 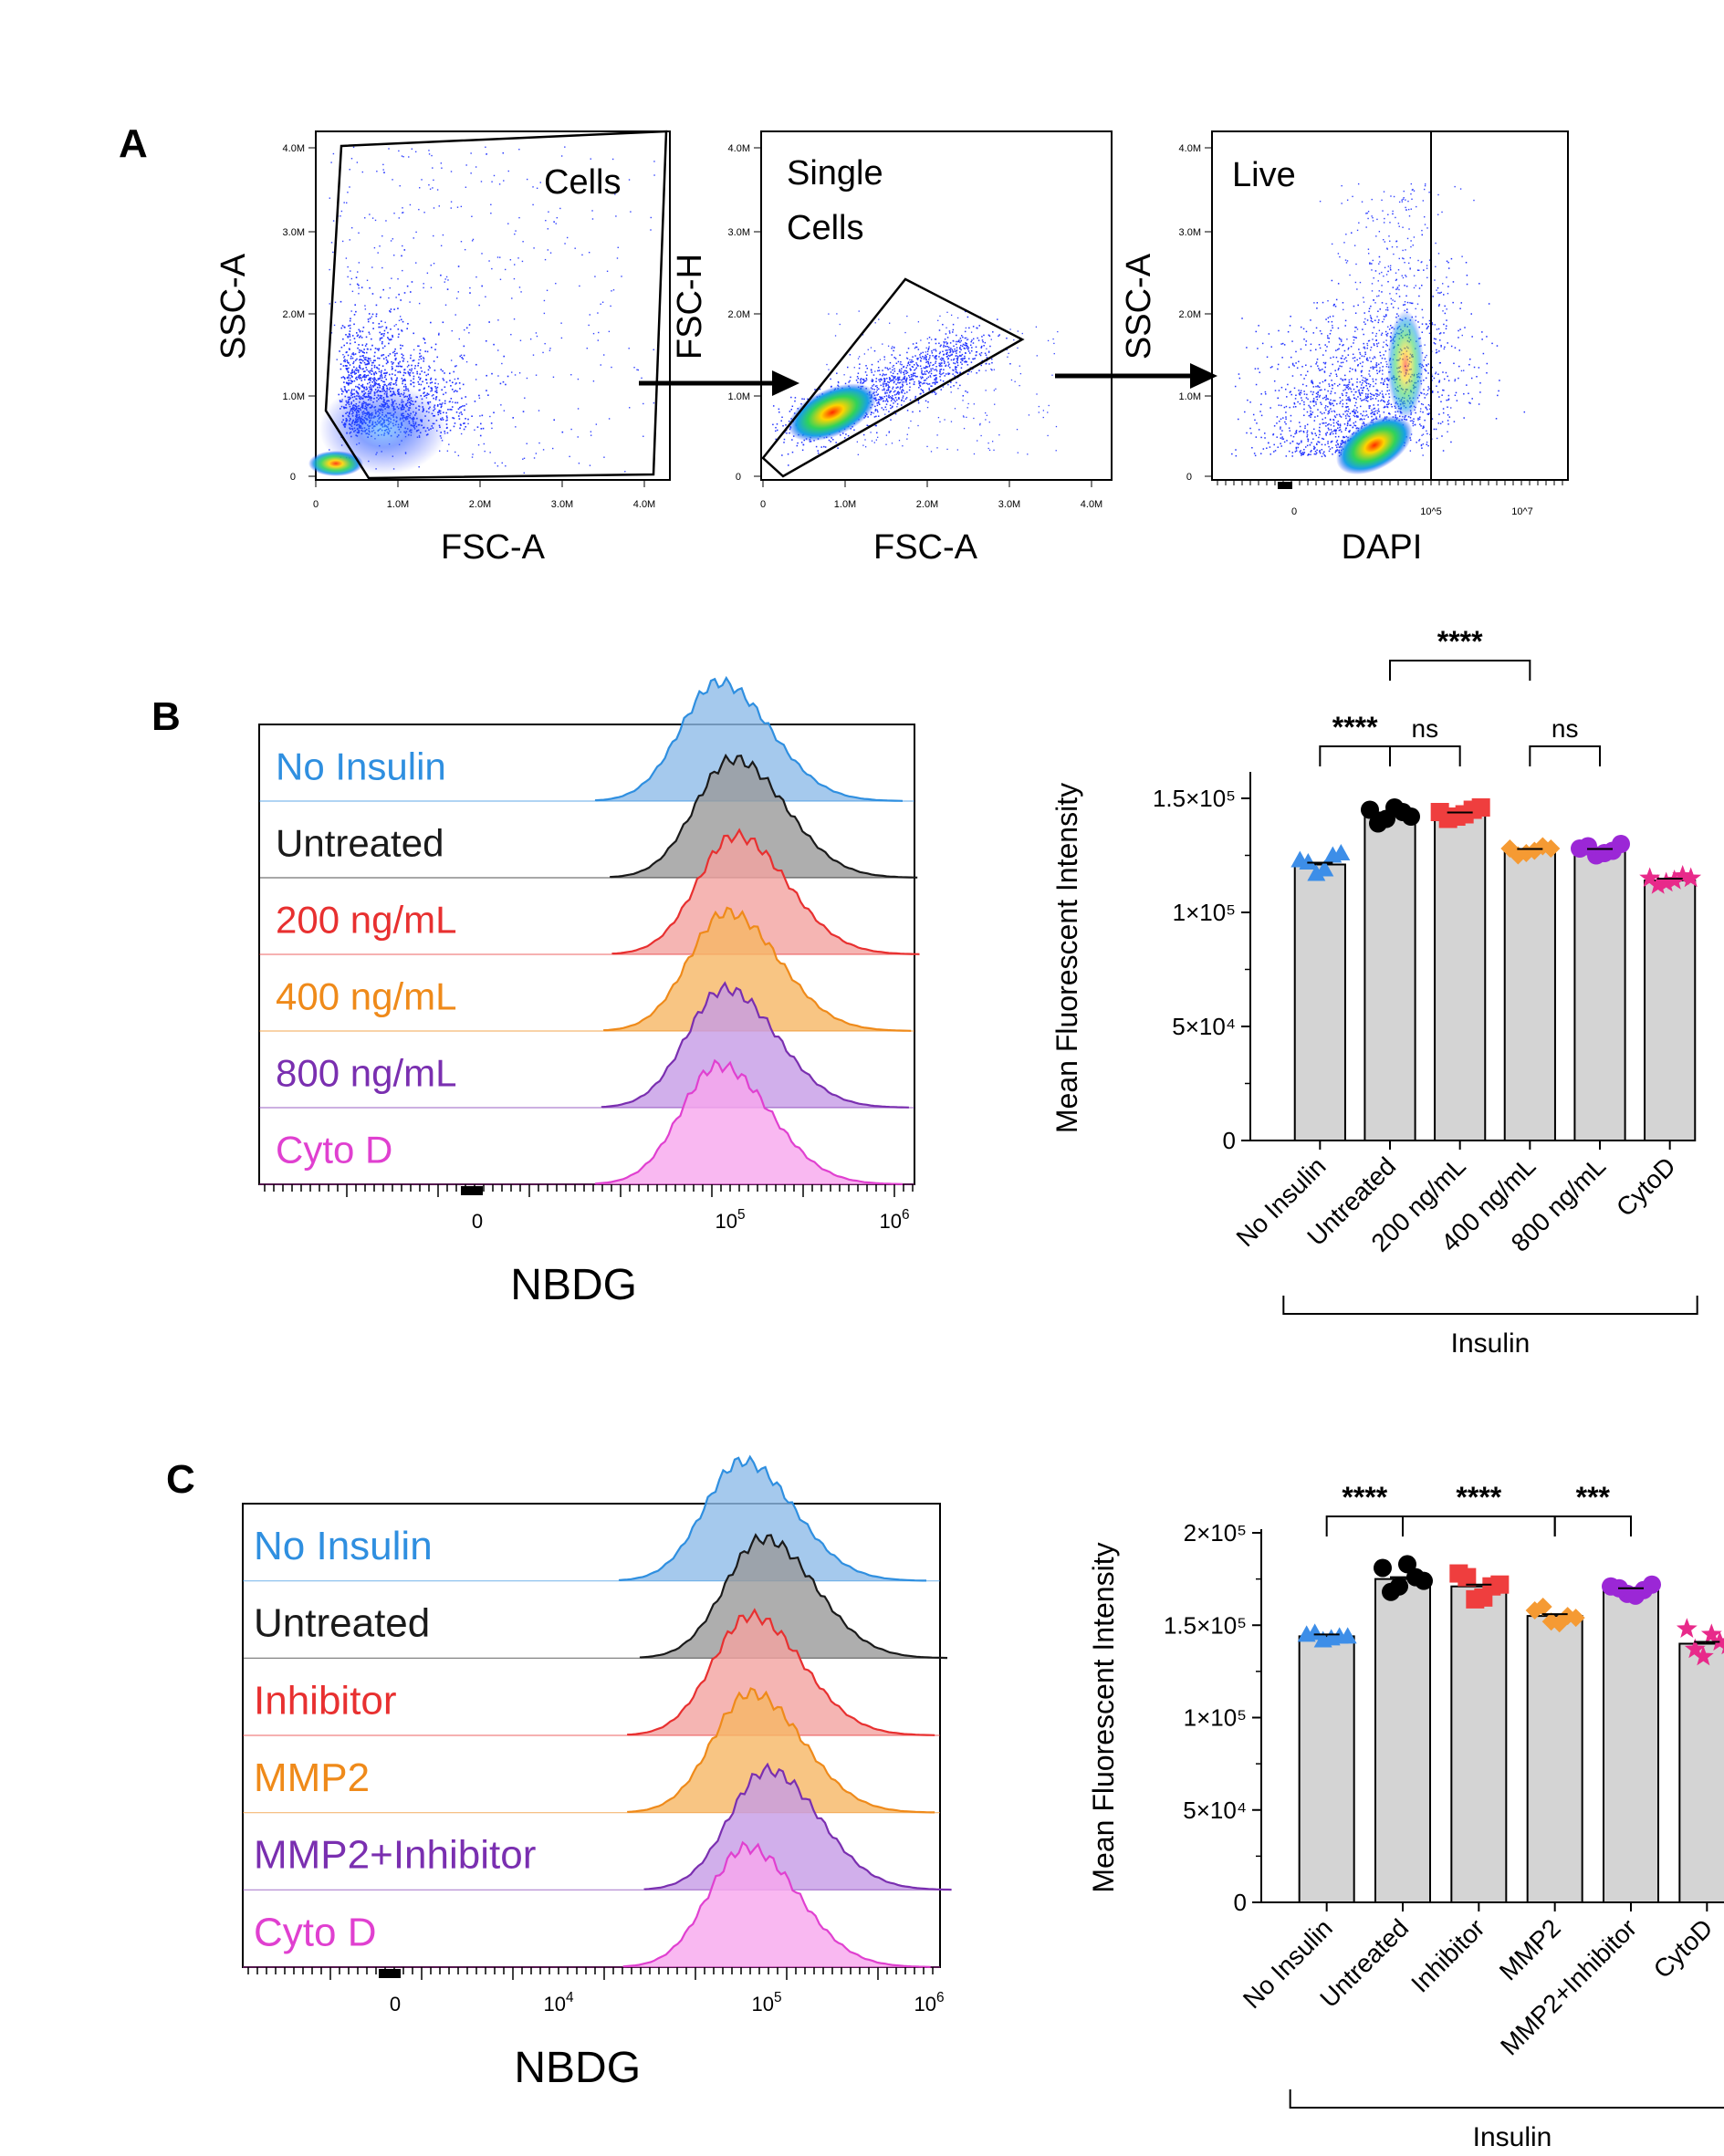 I want to click on y-tick-label: 1.5×10⁵, so click(x=1205, y=1625).